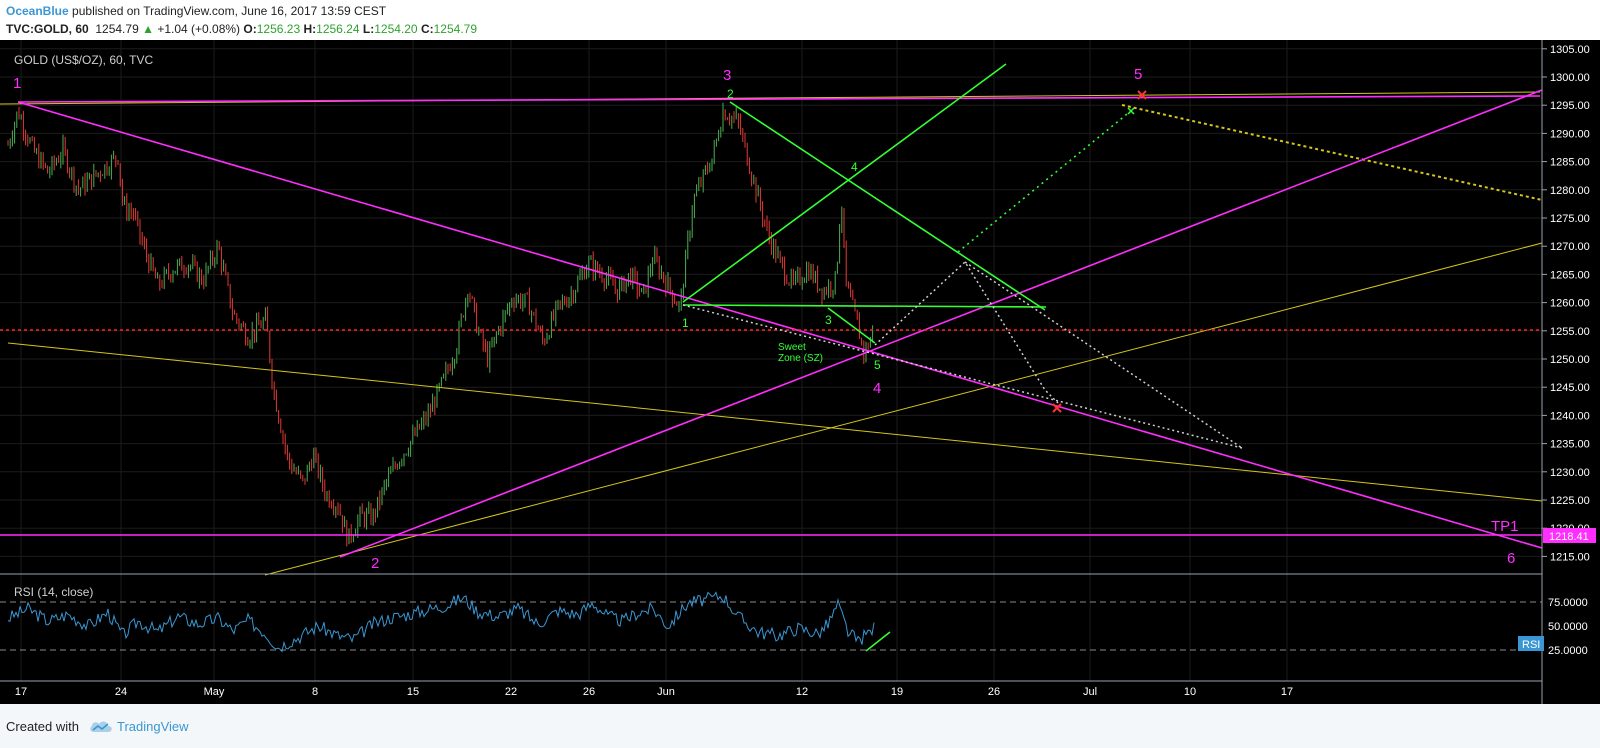 The image size is (1600, 748). Describe the element at coordinates (455, 29) in the screenshot. I see `close-value: 1254.79` at that location.